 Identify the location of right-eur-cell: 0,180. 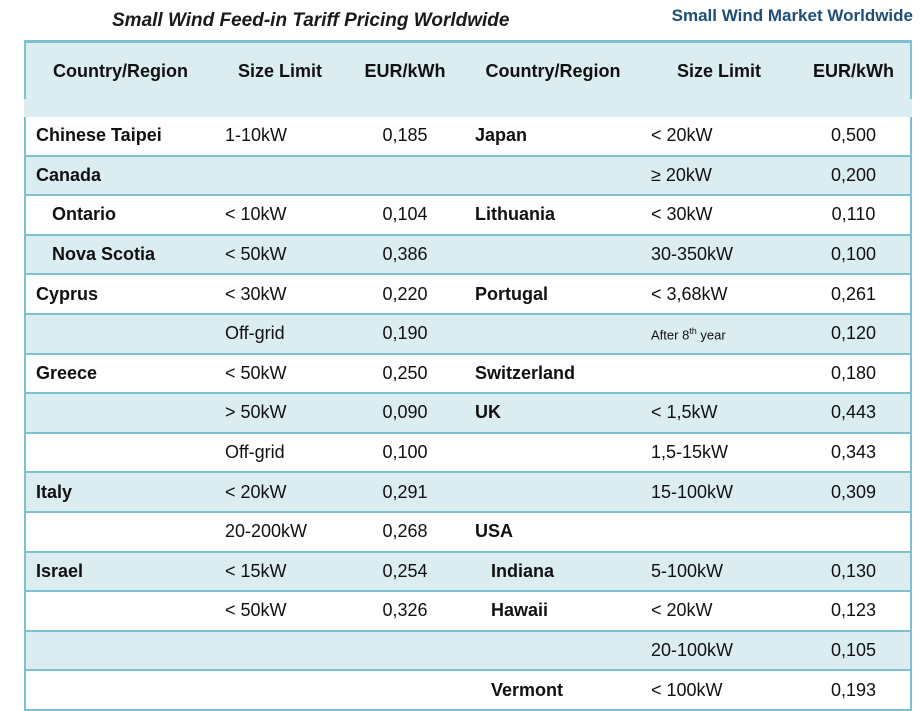
(854, 374).